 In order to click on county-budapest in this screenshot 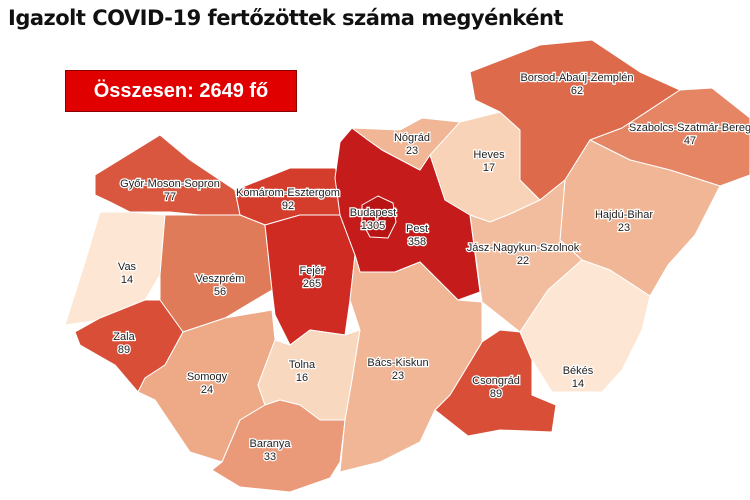, I will do `click(379, 217)`.